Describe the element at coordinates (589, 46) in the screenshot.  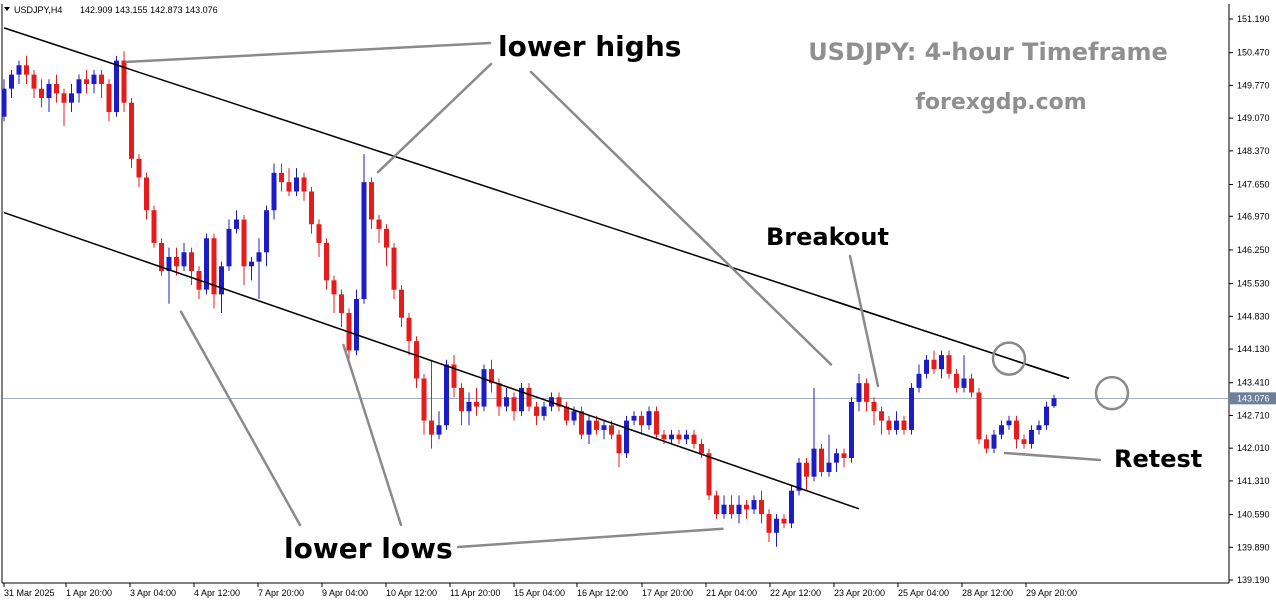
I see `label-lower-highs: lower highs` at that location.